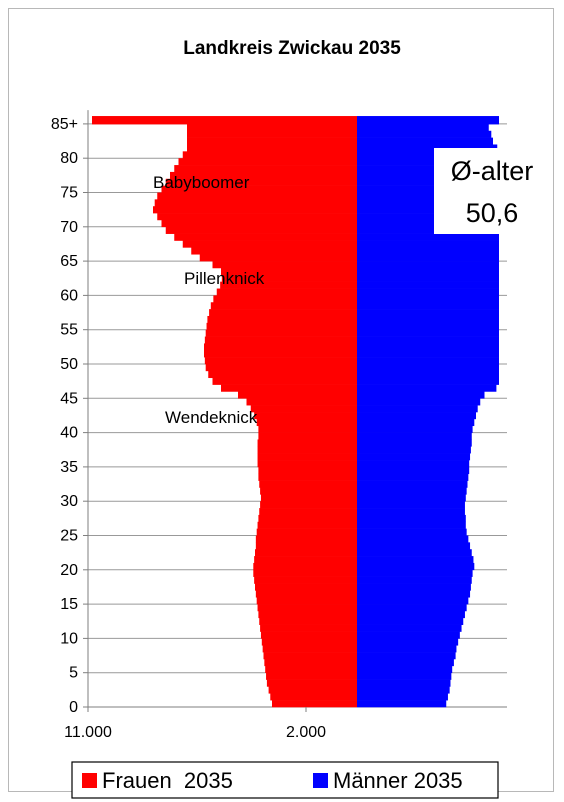  Describe the element at coordinates (201, 182) in the screenshot. I see `annotation-babyboomer: Babyboomer` at that location.